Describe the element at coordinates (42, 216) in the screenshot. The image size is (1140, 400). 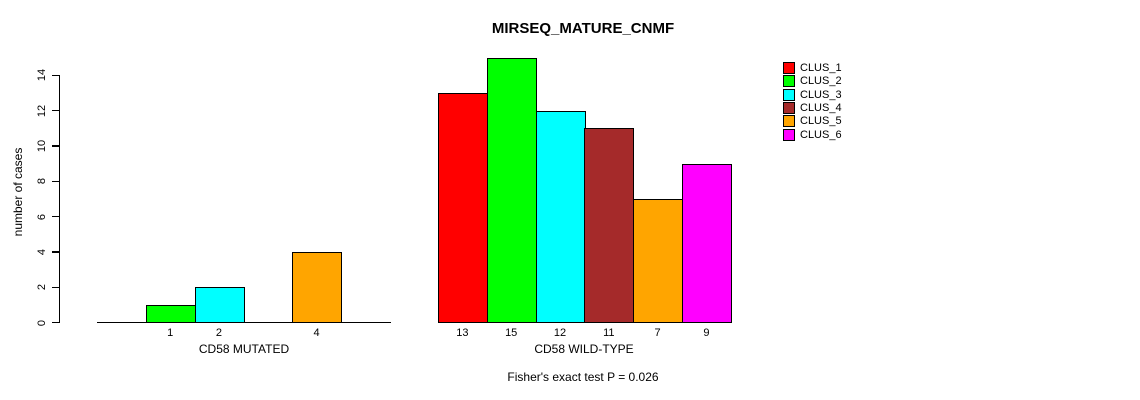
I see `y-axis-tick-label: 6` at that location.